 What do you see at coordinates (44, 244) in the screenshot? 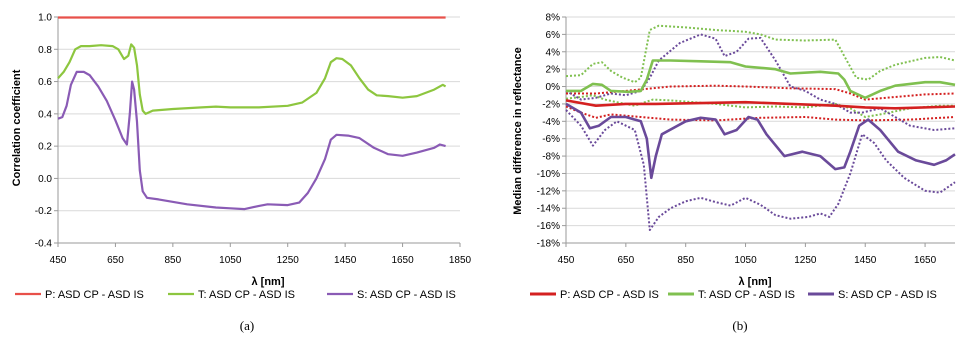
I see `y-tick-label: -0.4` at bounding box center [44, 244].